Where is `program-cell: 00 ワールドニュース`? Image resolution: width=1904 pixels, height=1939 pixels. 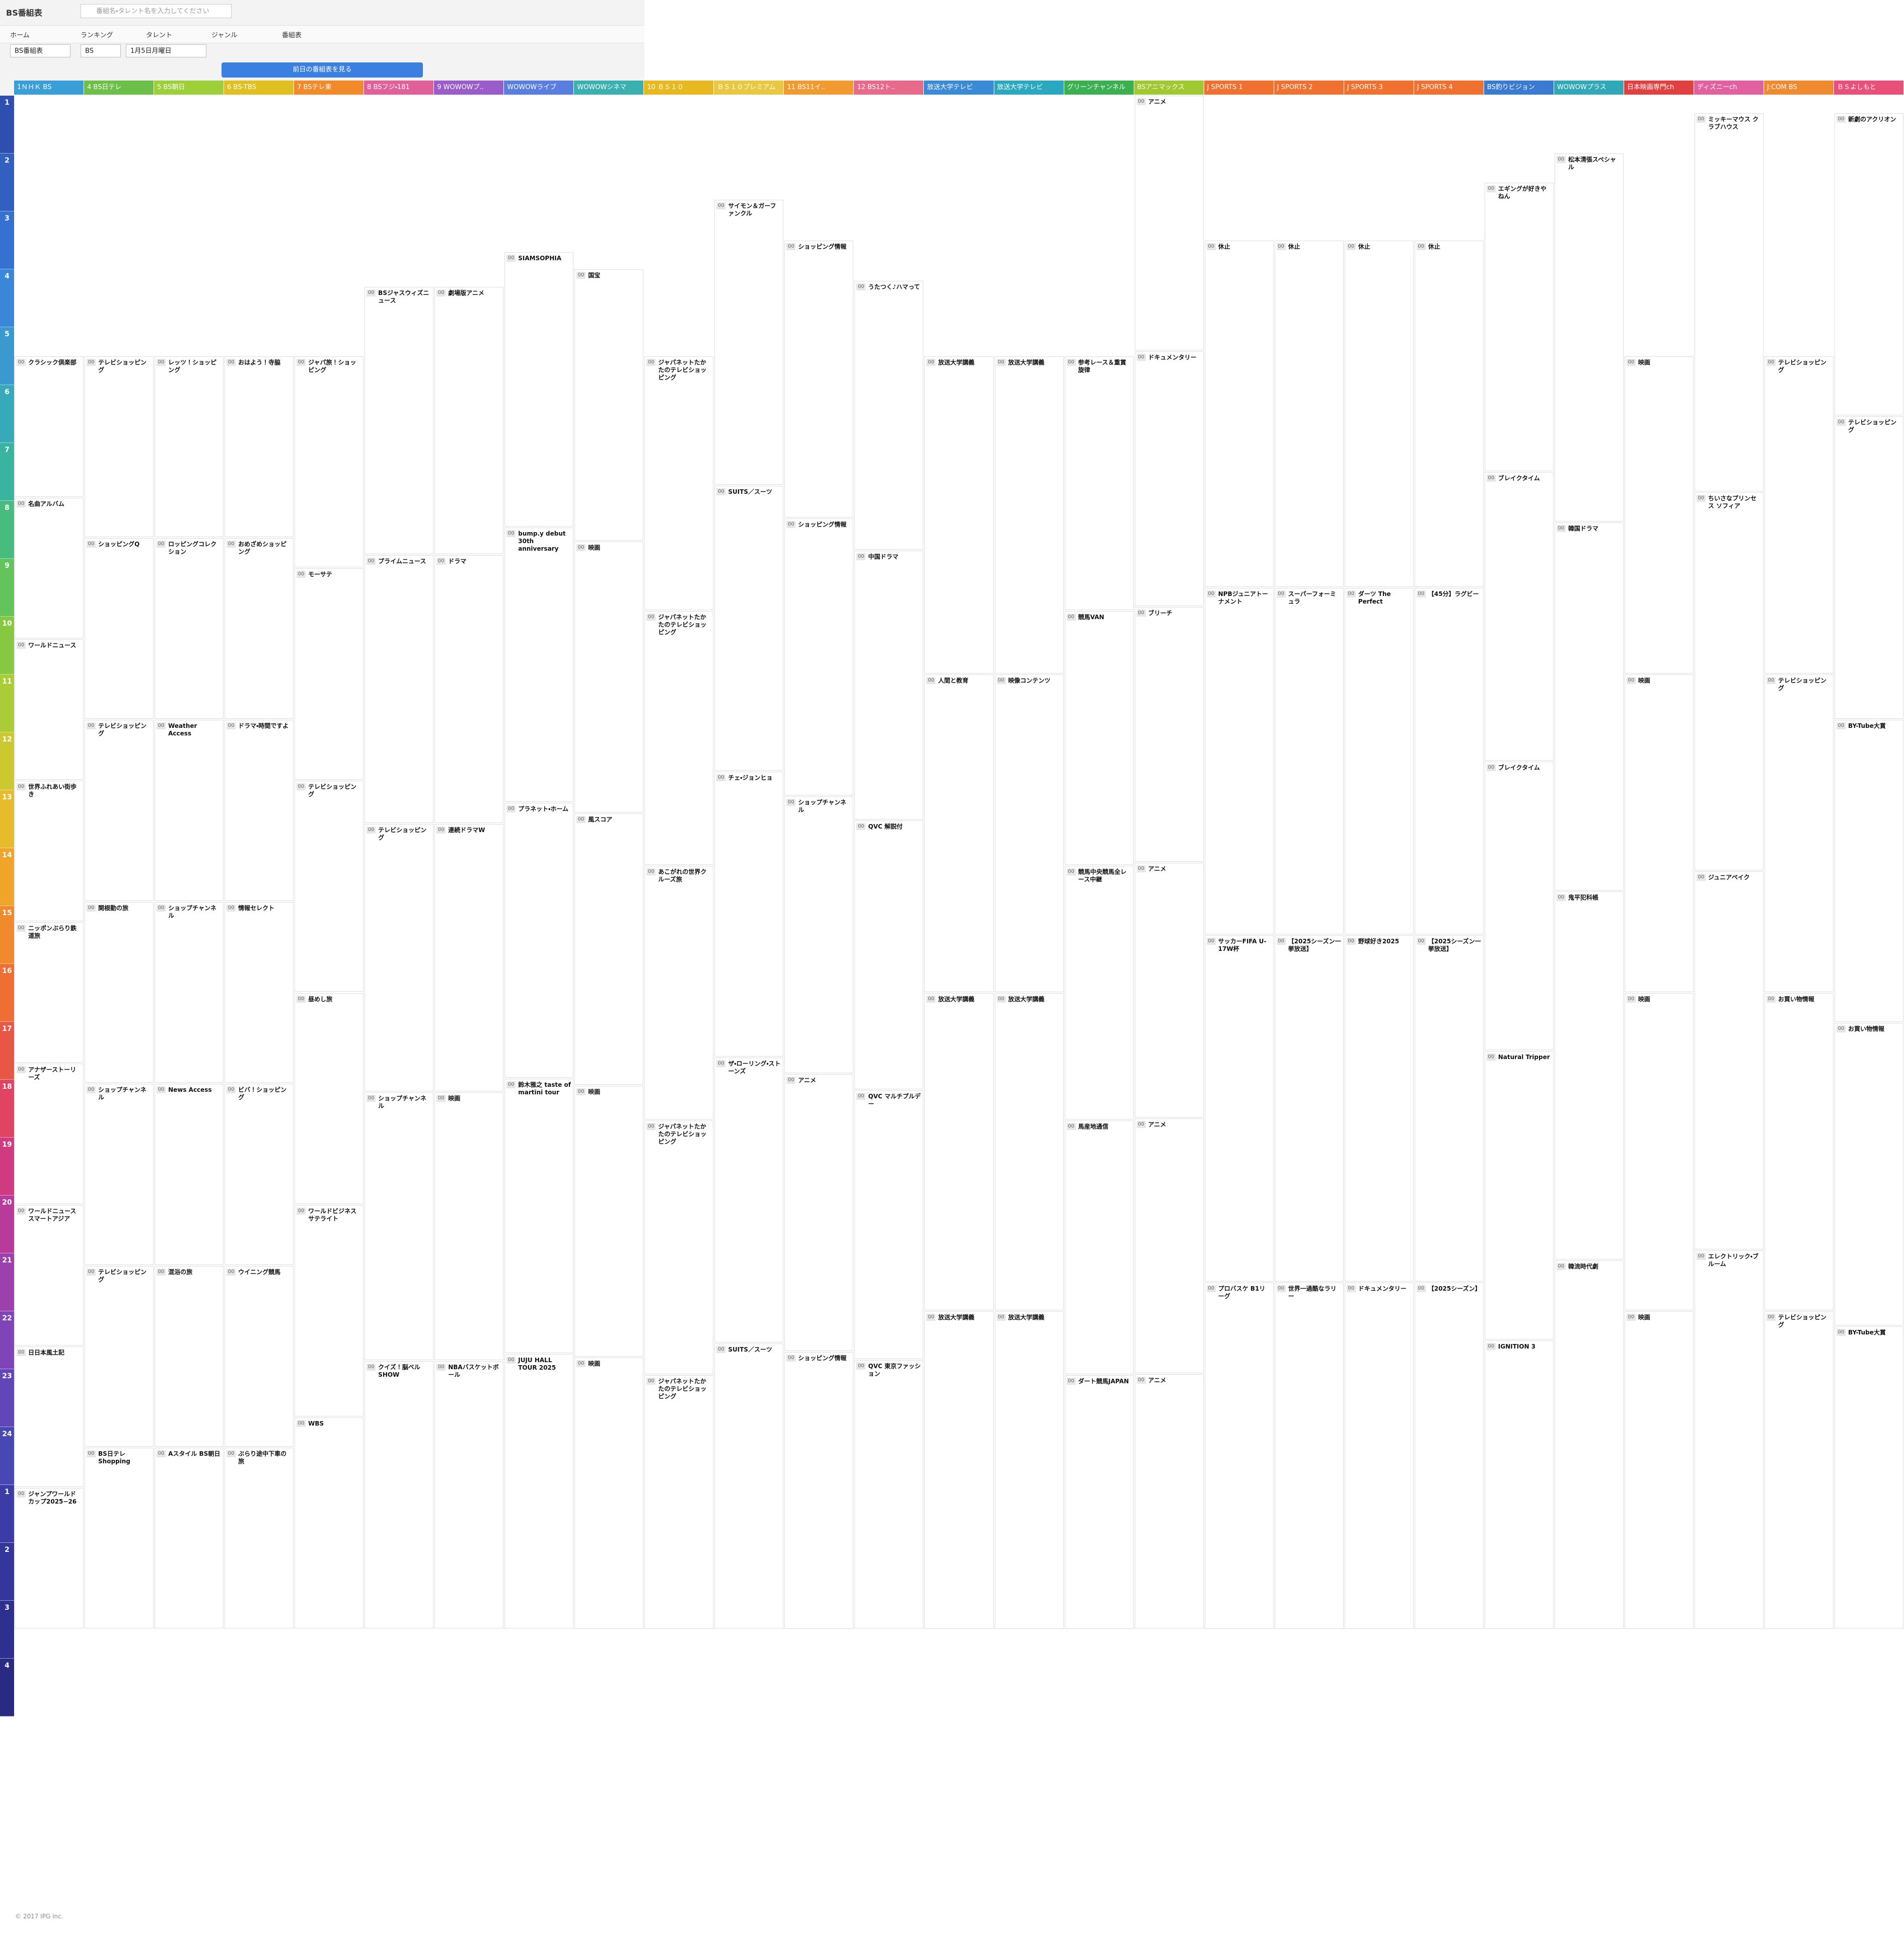
program-cell: 00 ワールドニュース is located at coordinates (49, 709).